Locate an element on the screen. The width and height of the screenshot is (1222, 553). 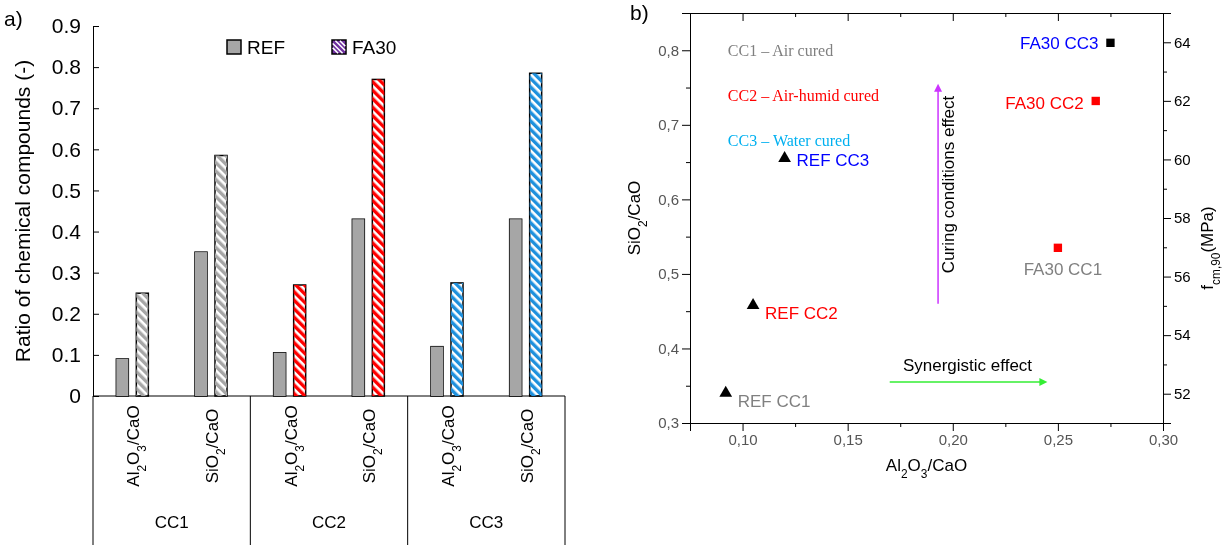
y-axis-title: Ratio of chemical compounds (-) is located at coordinates (22, 211).